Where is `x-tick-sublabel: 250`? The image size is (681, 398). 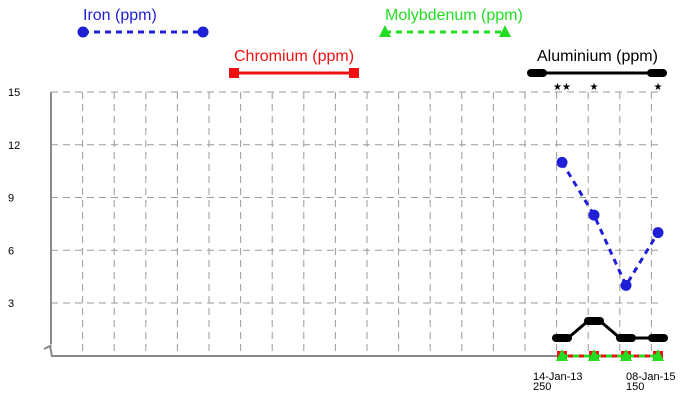
x-tick-sublabel: 250 is located at coordinates (542, 387).